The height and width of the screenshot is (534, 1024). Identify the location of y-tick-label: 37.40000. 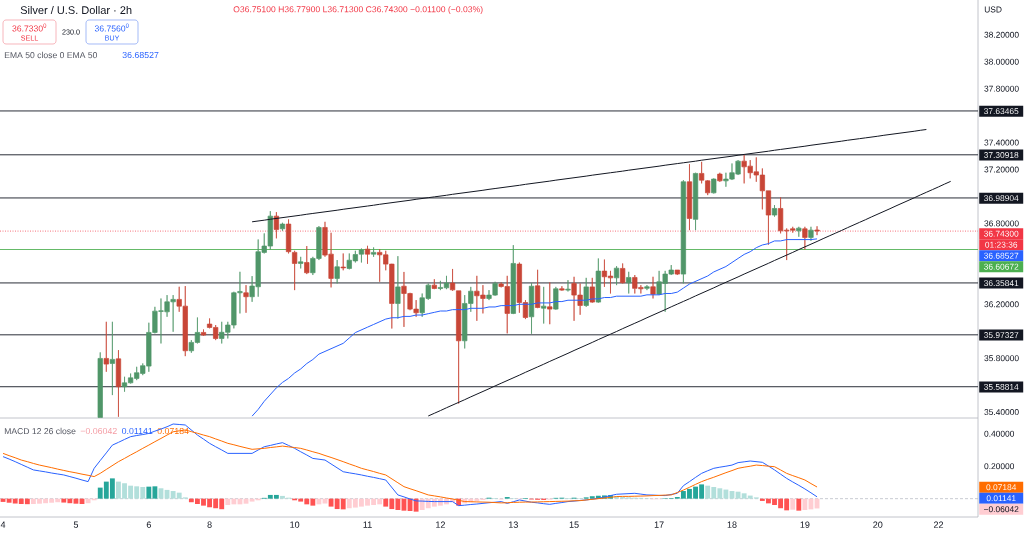
(1001, 142).